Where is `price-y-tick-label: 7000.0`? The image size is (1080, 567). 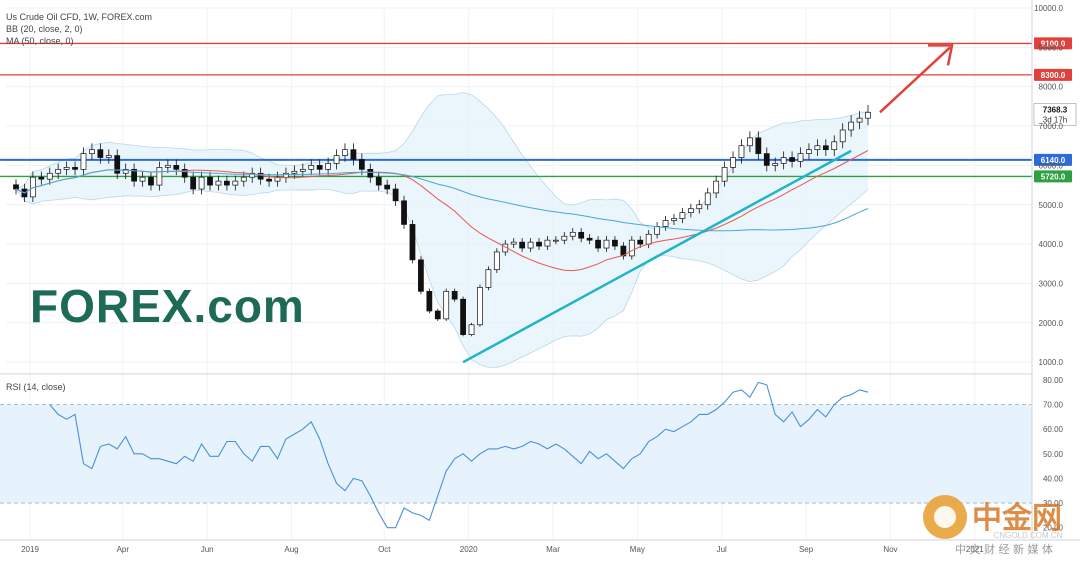
price-y-tick-label: 7000.0 is located at coordinates (1051, 126).